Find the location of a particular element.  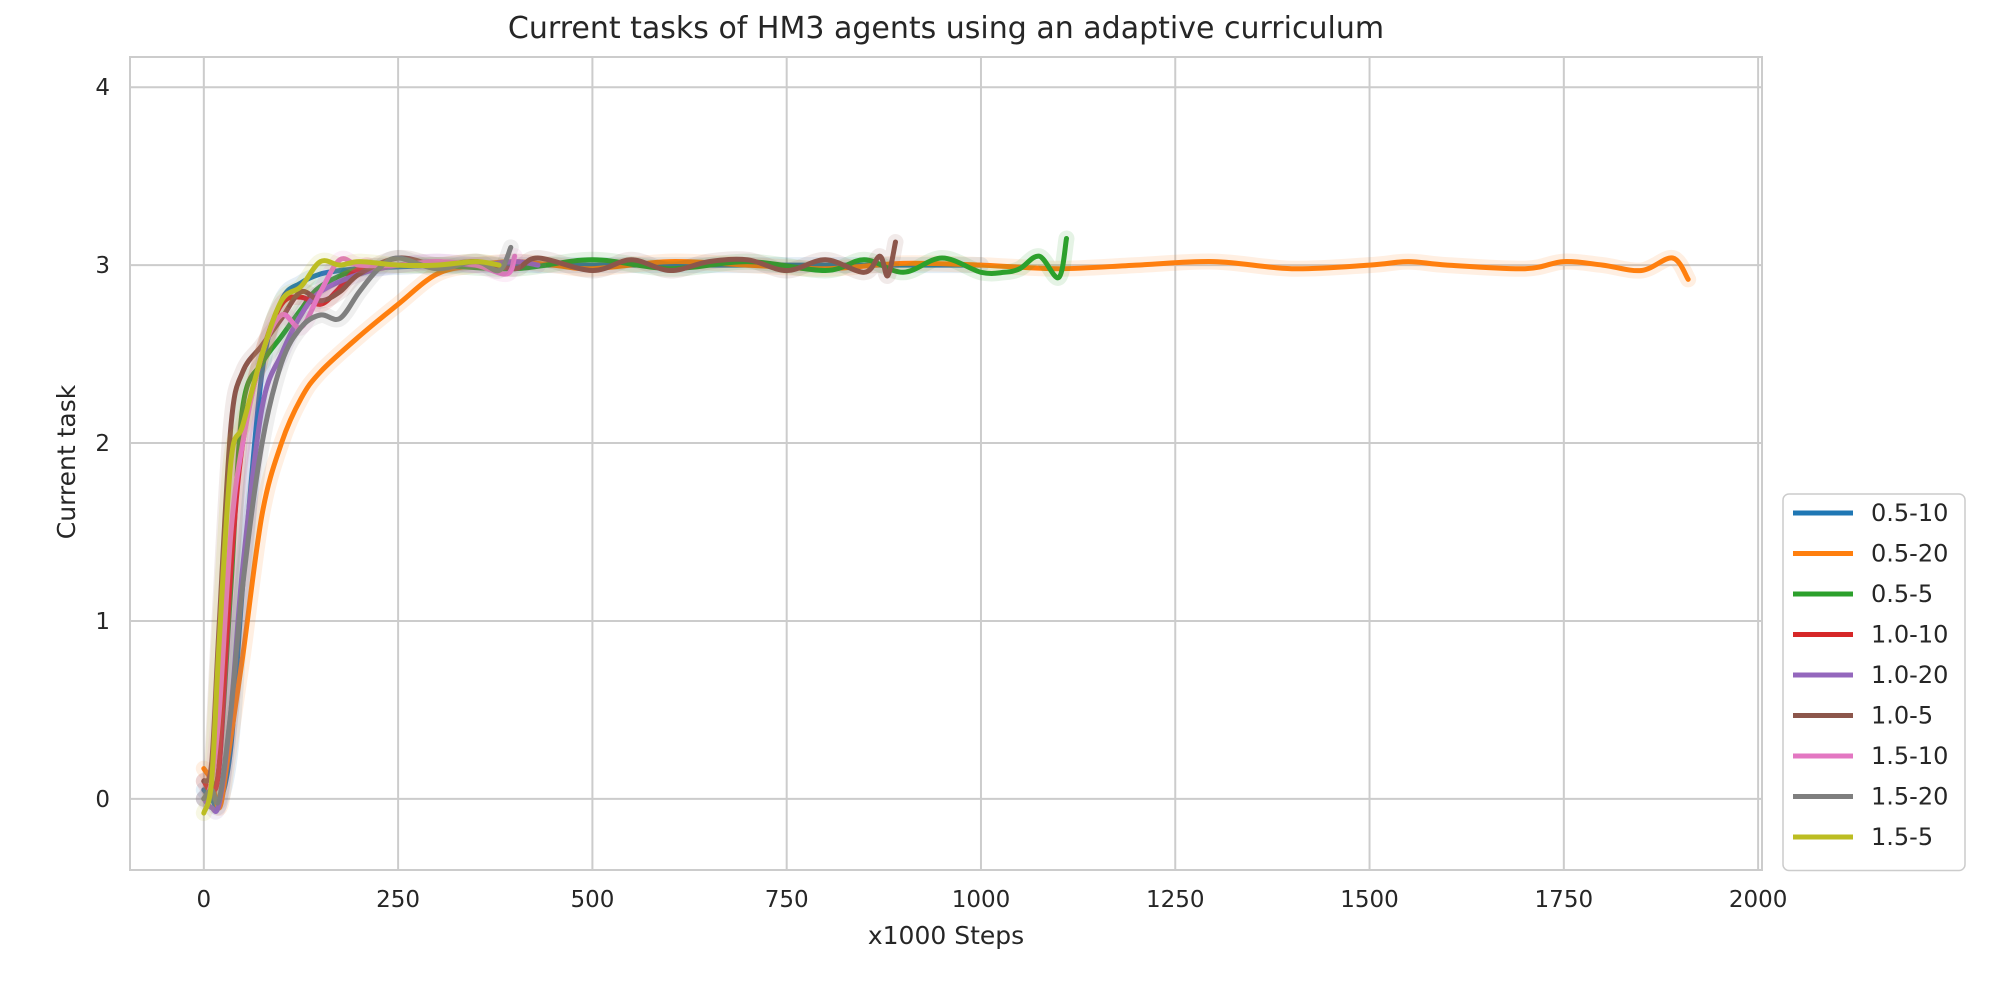

x-tick-label: 2000 is located at coordinates (1758, 900).